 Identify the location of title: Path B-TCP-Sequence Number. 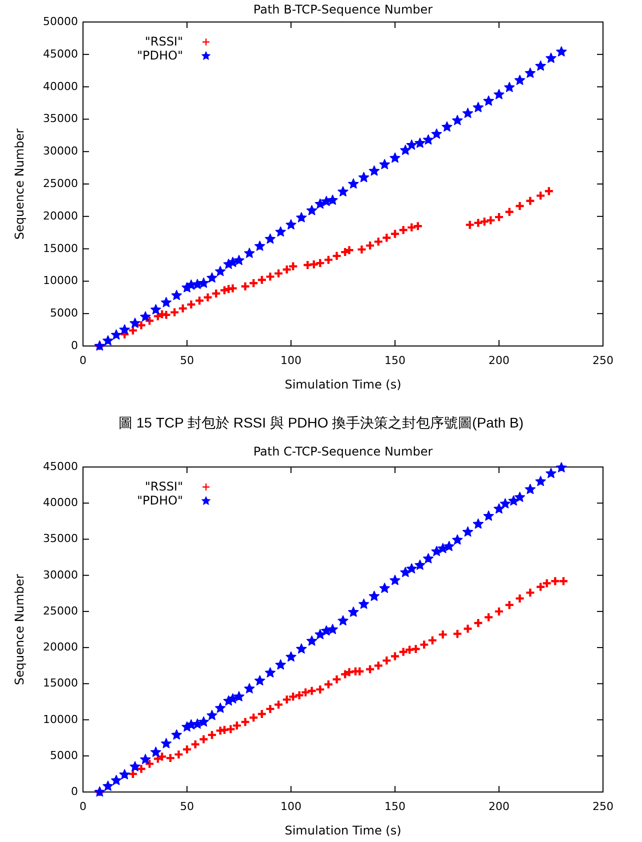
(343, 9).